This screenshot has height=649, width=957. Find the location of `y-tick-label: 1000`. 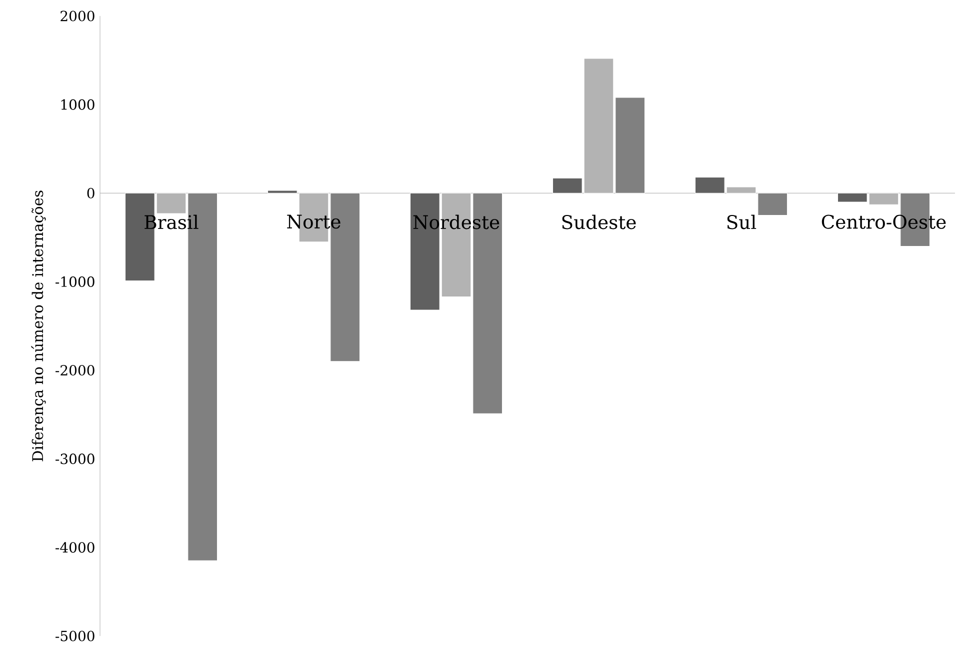

y-tick-label: 1000 is located at coordinates (77, 104).